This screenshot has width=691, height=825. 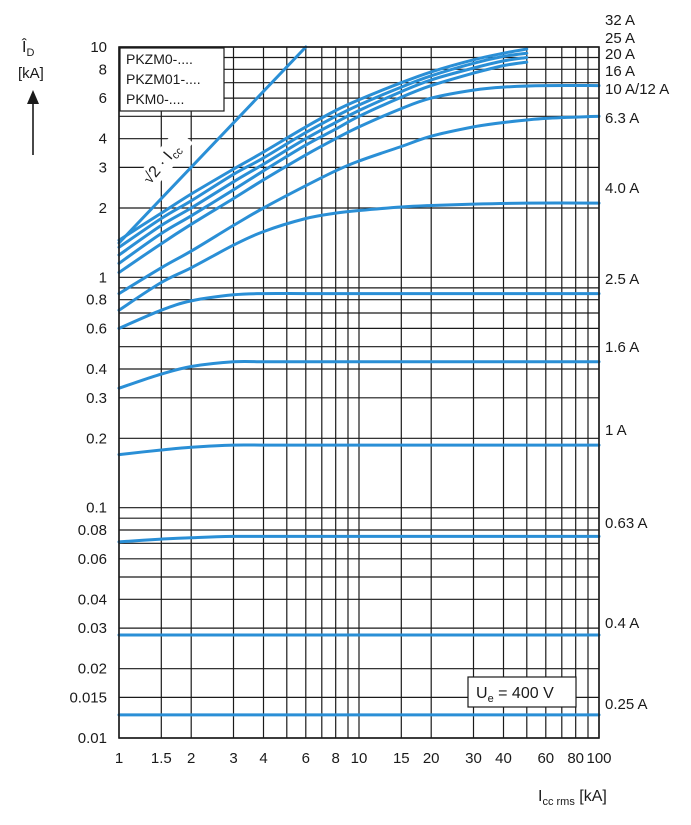 I want to click on x-tick-label: 40, so click(x=503, y=758).